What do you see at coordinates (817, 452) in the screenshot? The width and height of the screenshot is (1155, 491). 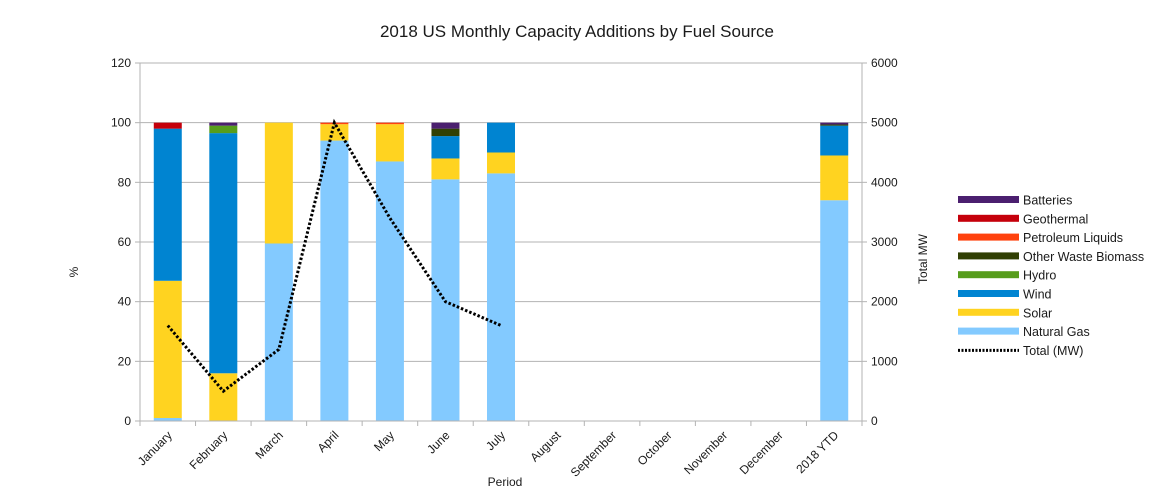 I see `x-tick-label: 2018 YTD` at bounding box center [817, 452].